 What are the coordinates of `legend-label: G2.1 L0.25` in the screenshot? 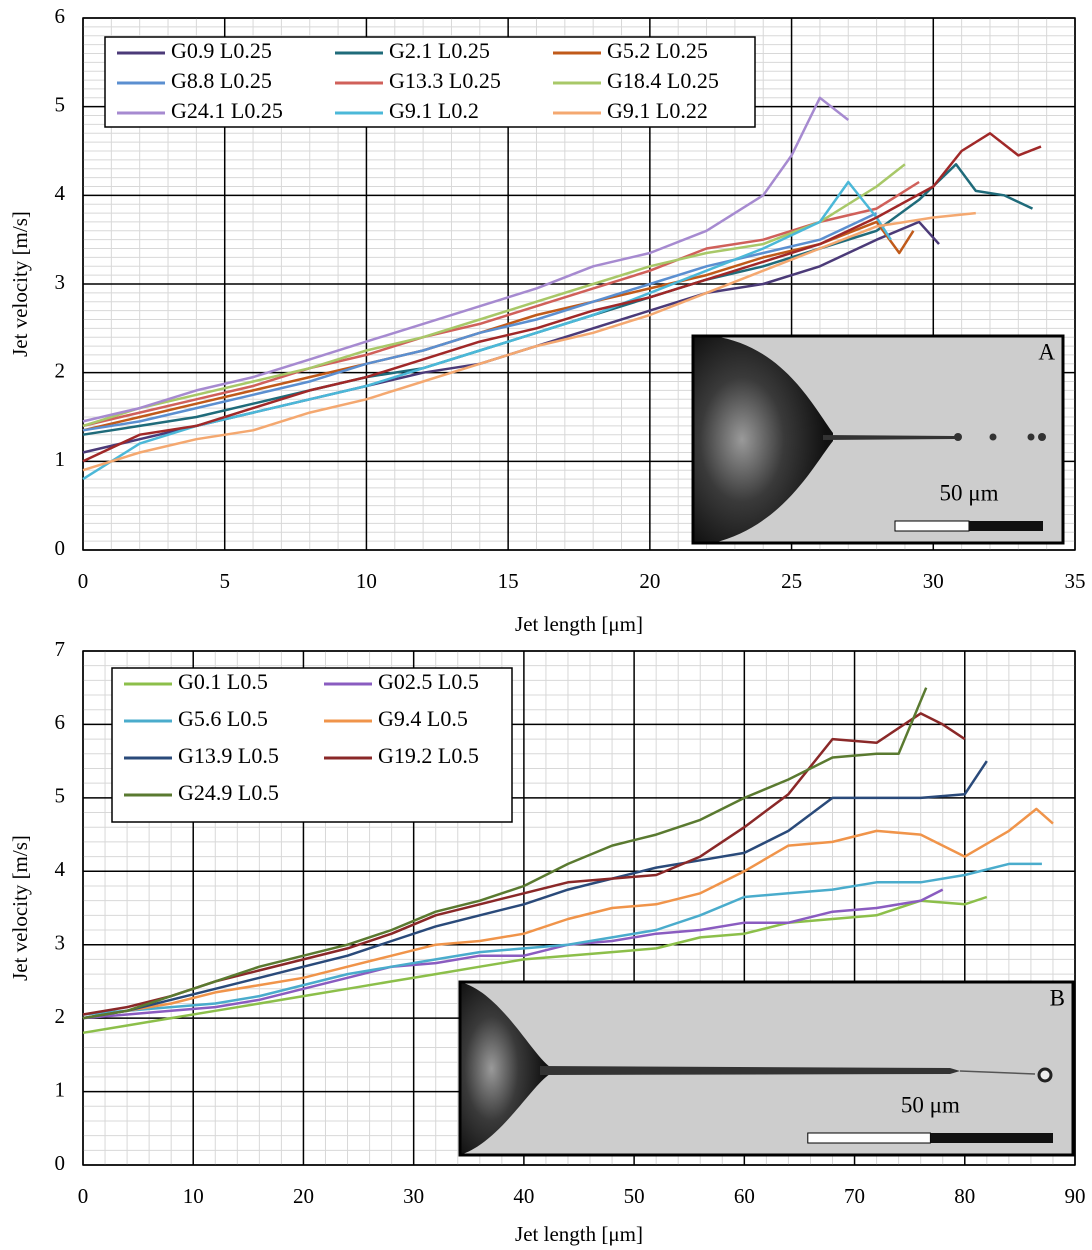 It's located at (439, 50).